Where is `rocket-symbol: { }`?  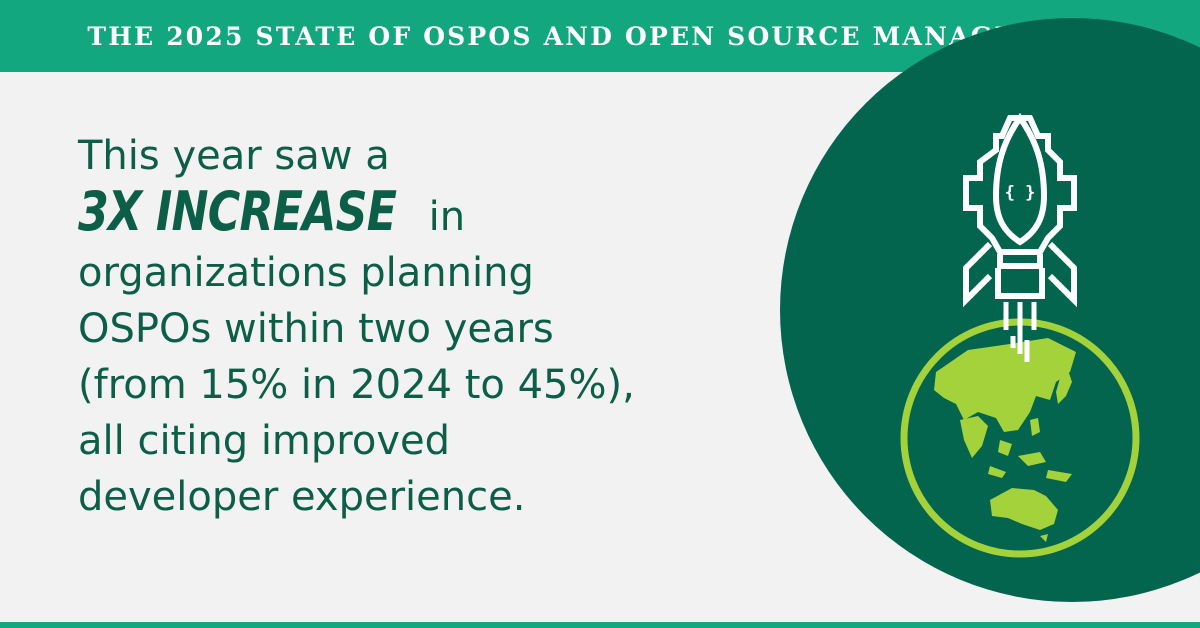 rocket-symbol: { } is located at coordinates (1020, 193).